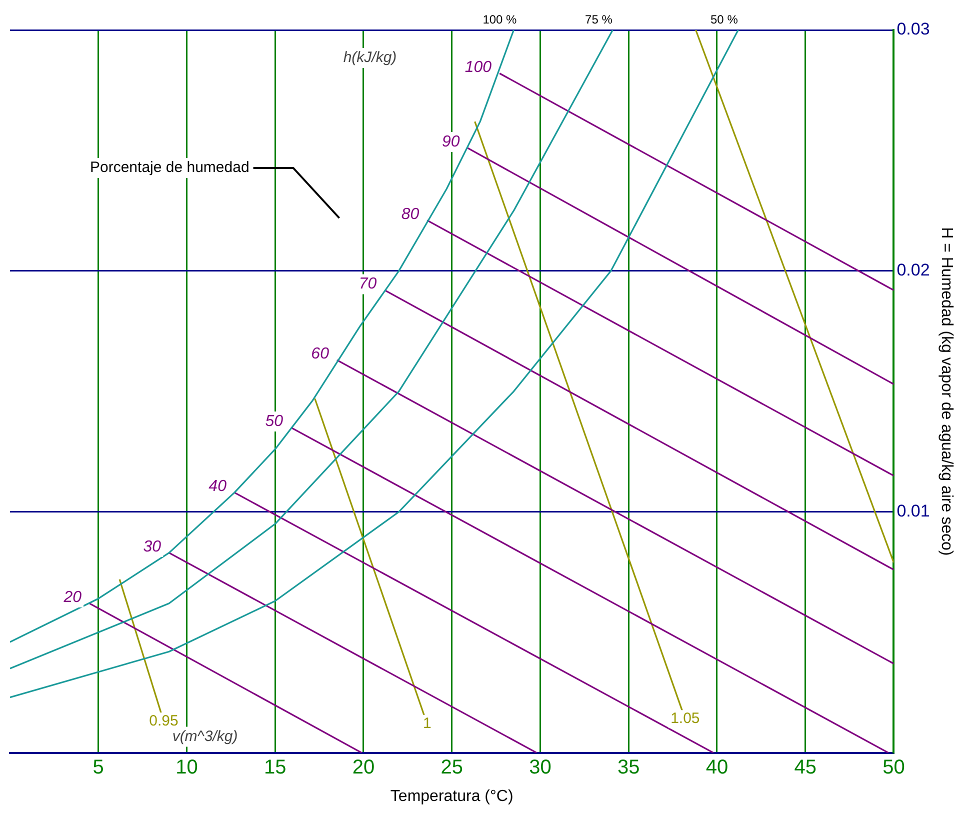 The image size is (970, 820). I want to click on annotation: Porcentaje de humedad, so click(170, 167).